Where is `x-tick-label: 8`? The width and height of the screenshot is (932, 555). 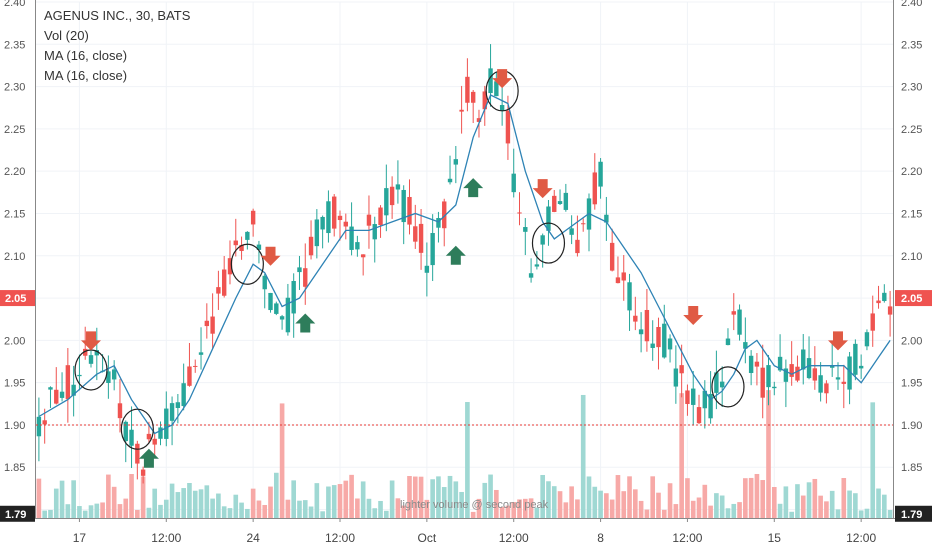 x-tick-label: 8 is located at coordinates (600, 538).